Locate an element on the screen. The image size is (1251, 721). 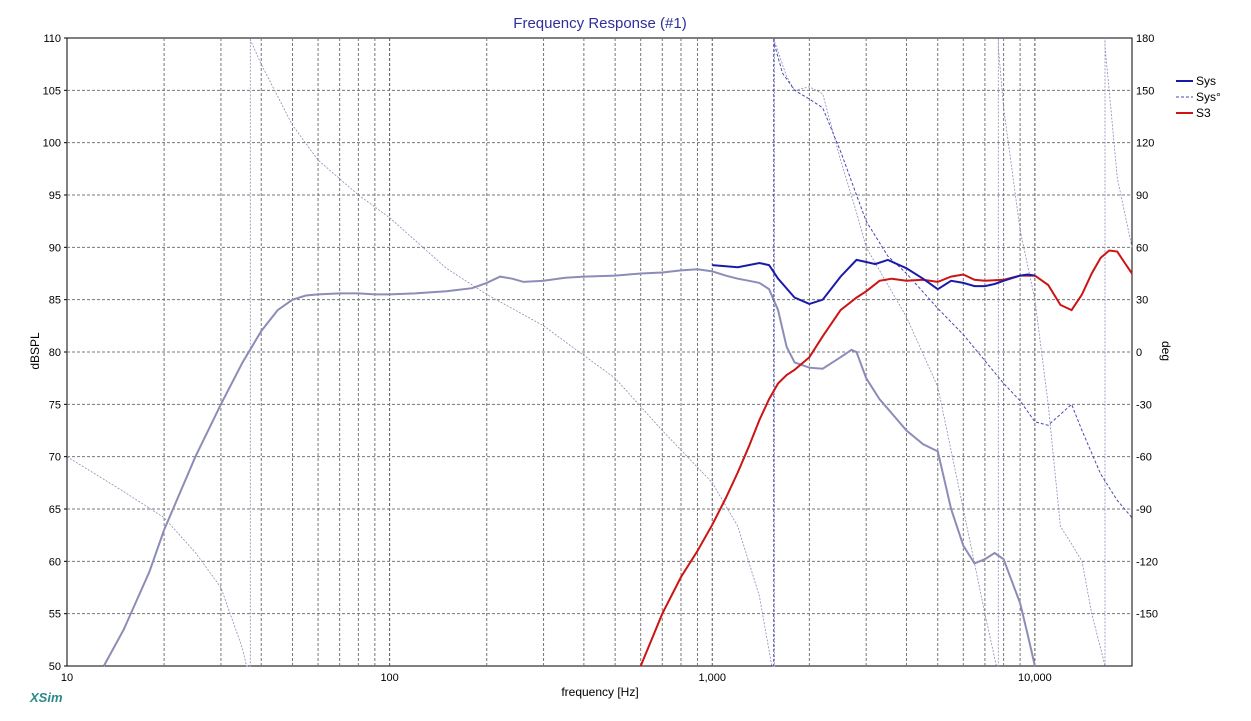
y2-tick-label: -90 is located at coordinates (1144, 510).